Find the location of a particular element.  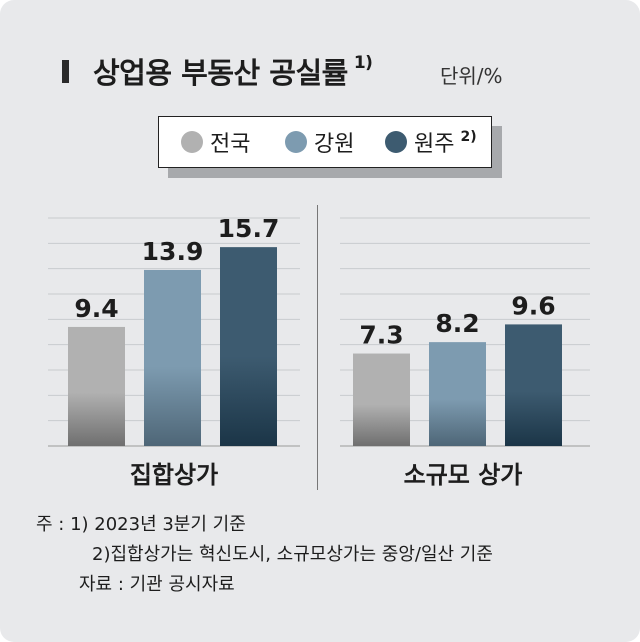

footnote-1: 주 : 1) 2023년 3분기 기준 is located at coordinates (141, 524).